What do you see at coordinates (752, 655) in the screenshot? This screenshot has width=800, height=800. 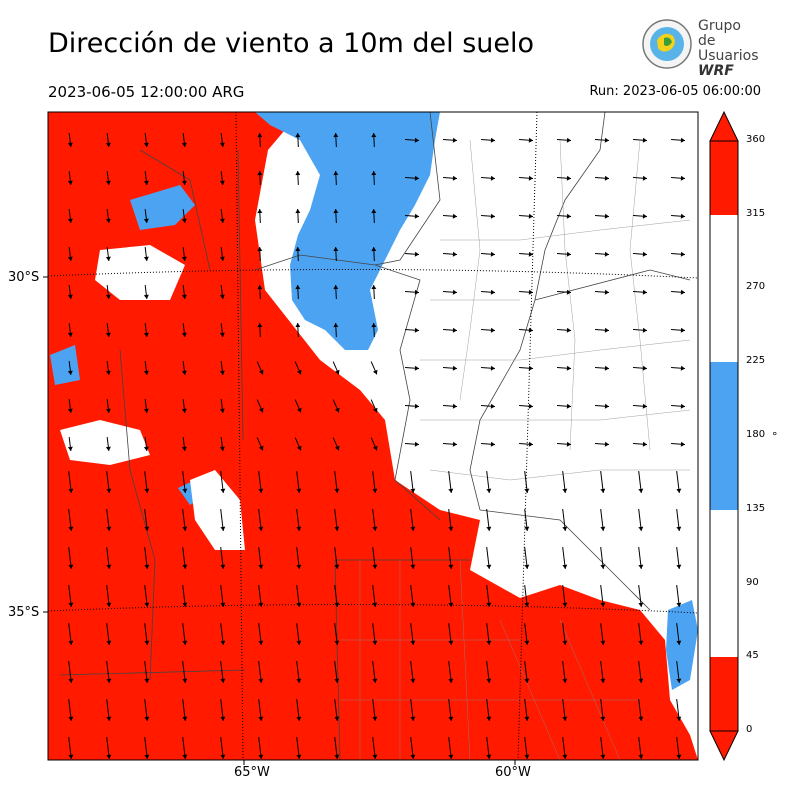 I see `colorbar-tick-label: 45` at bounding box center [752, 655].